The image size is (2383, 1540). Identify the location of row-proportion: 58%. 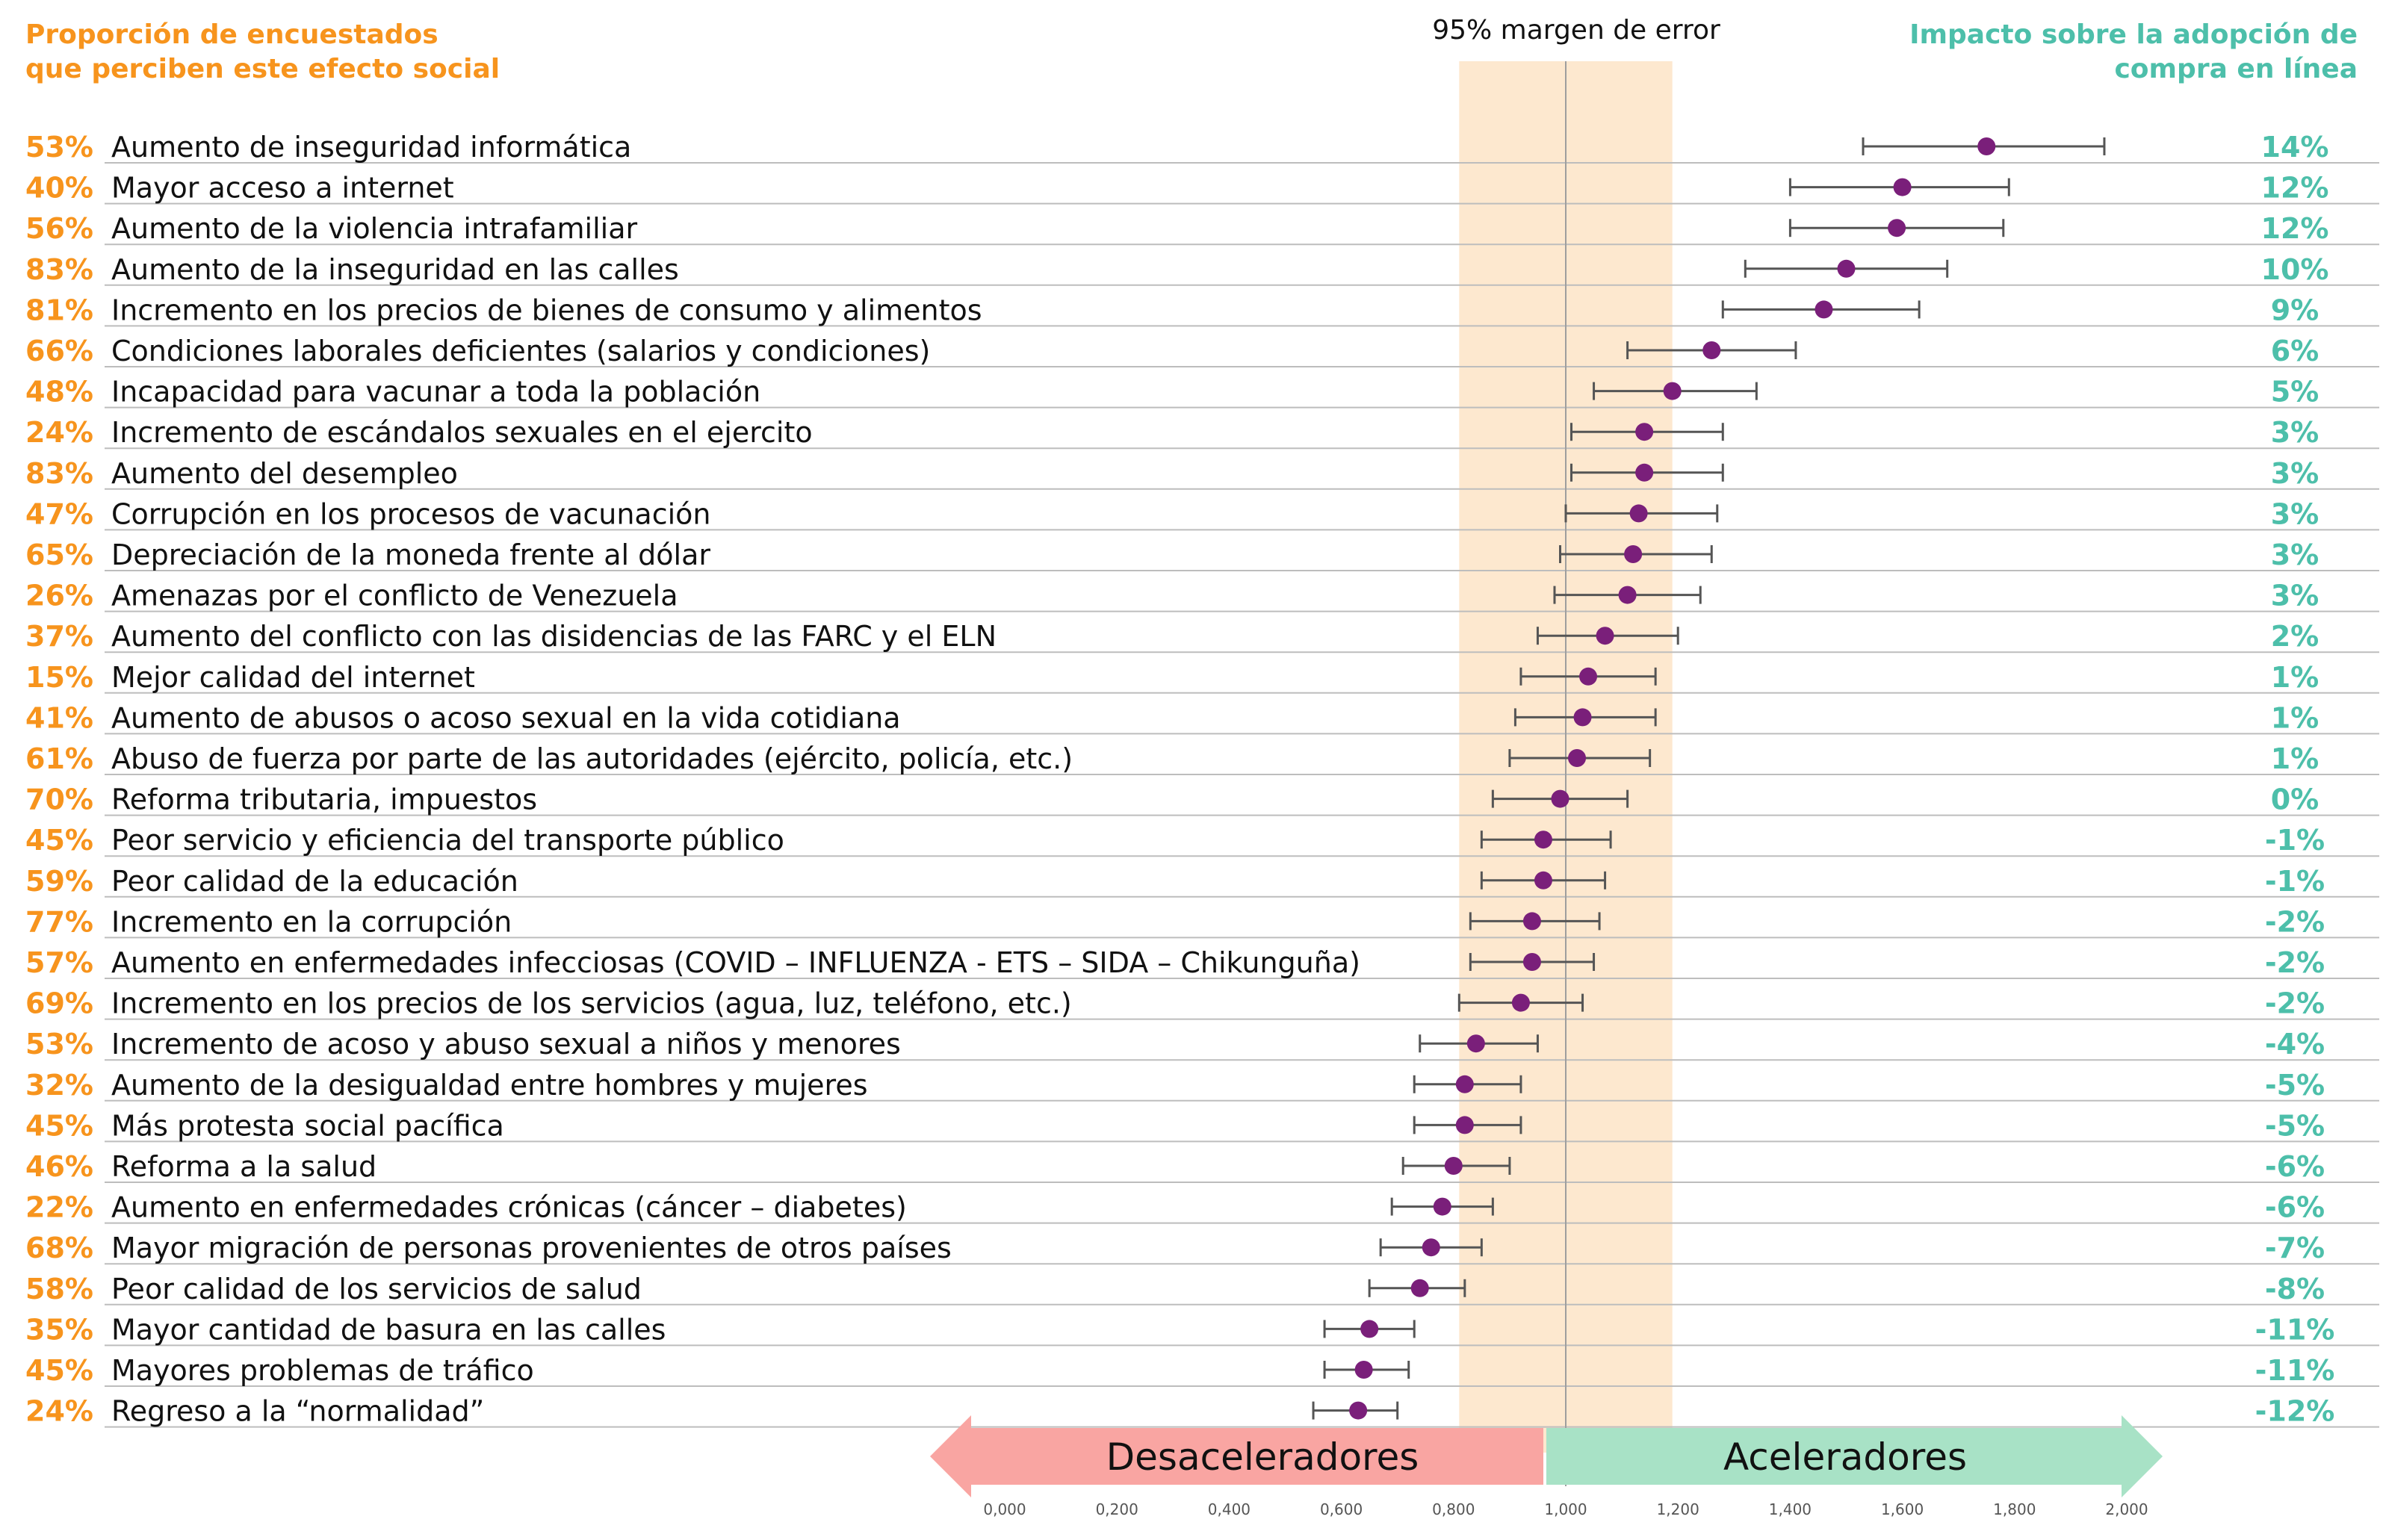
(59, 1289).